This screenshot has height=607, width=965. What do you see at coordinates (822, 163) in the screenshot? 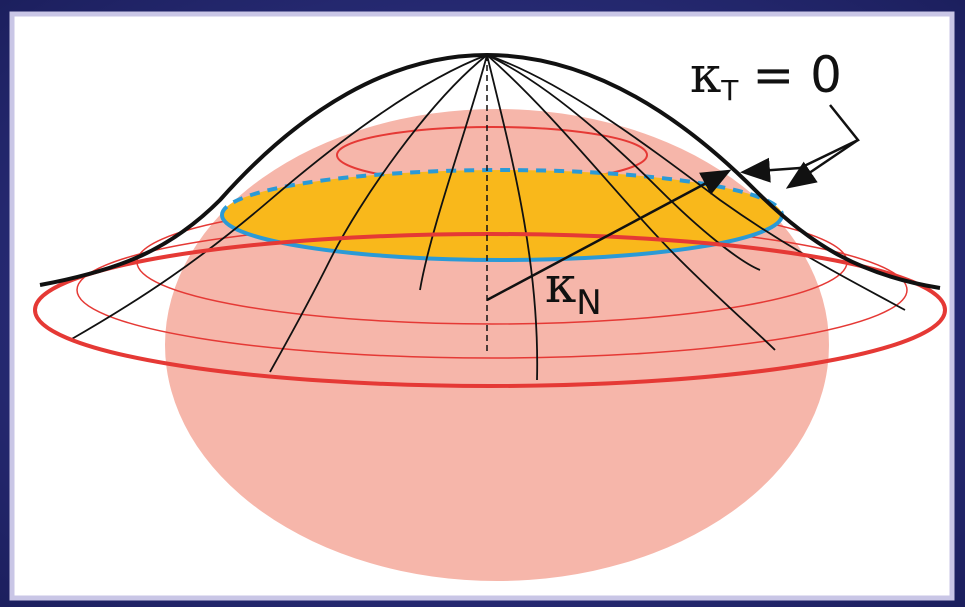
I see `pointer-arrow` at bounding box center [822, 163].